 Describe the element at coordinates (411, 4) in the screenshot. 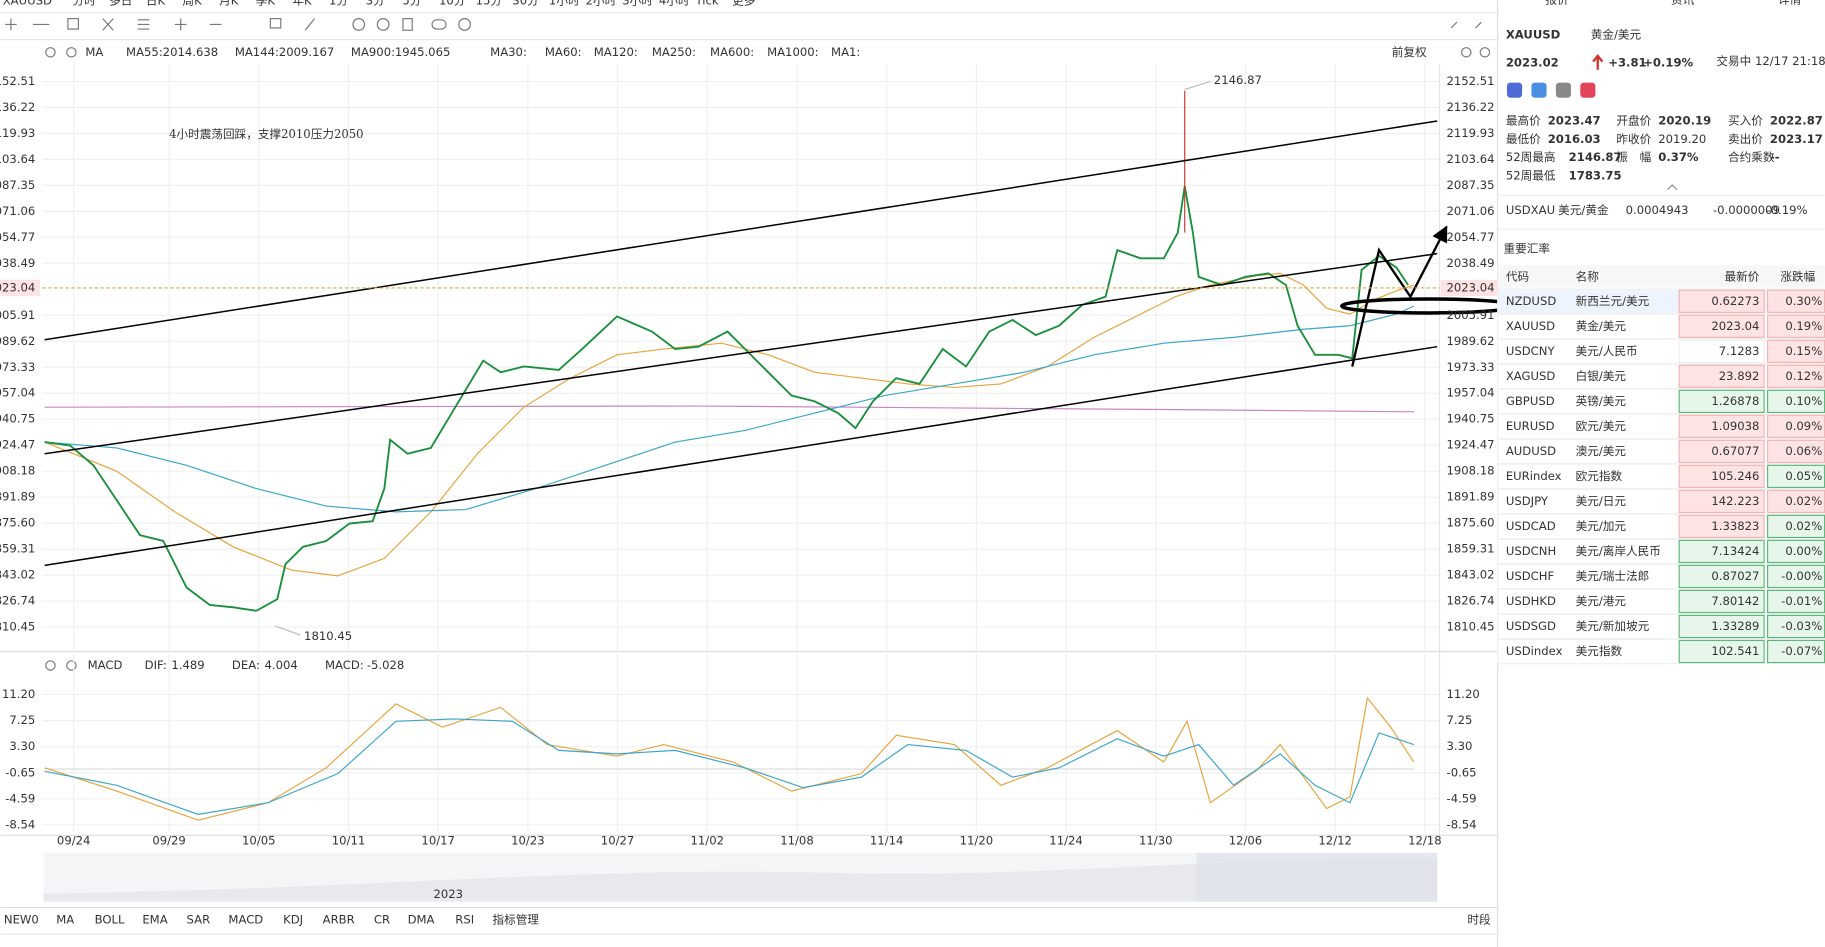

I see `period-tab: 5分` at that location.